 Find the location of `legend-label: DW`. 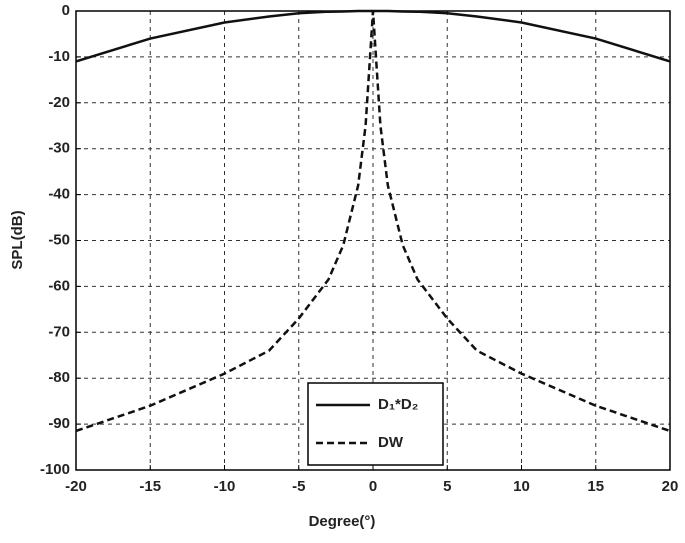

legend-label: DW is located at coordinates (391, 442).